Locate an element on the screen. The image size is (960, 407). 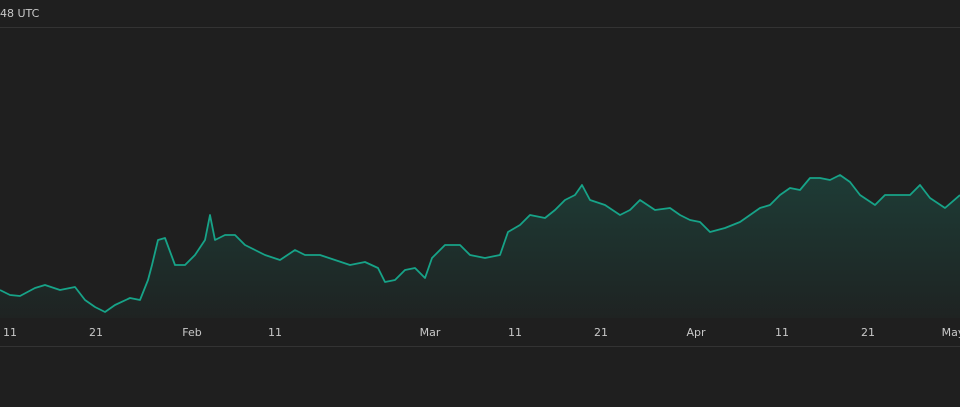
x-tick-label: Mar is located at coordinates (430, 332).